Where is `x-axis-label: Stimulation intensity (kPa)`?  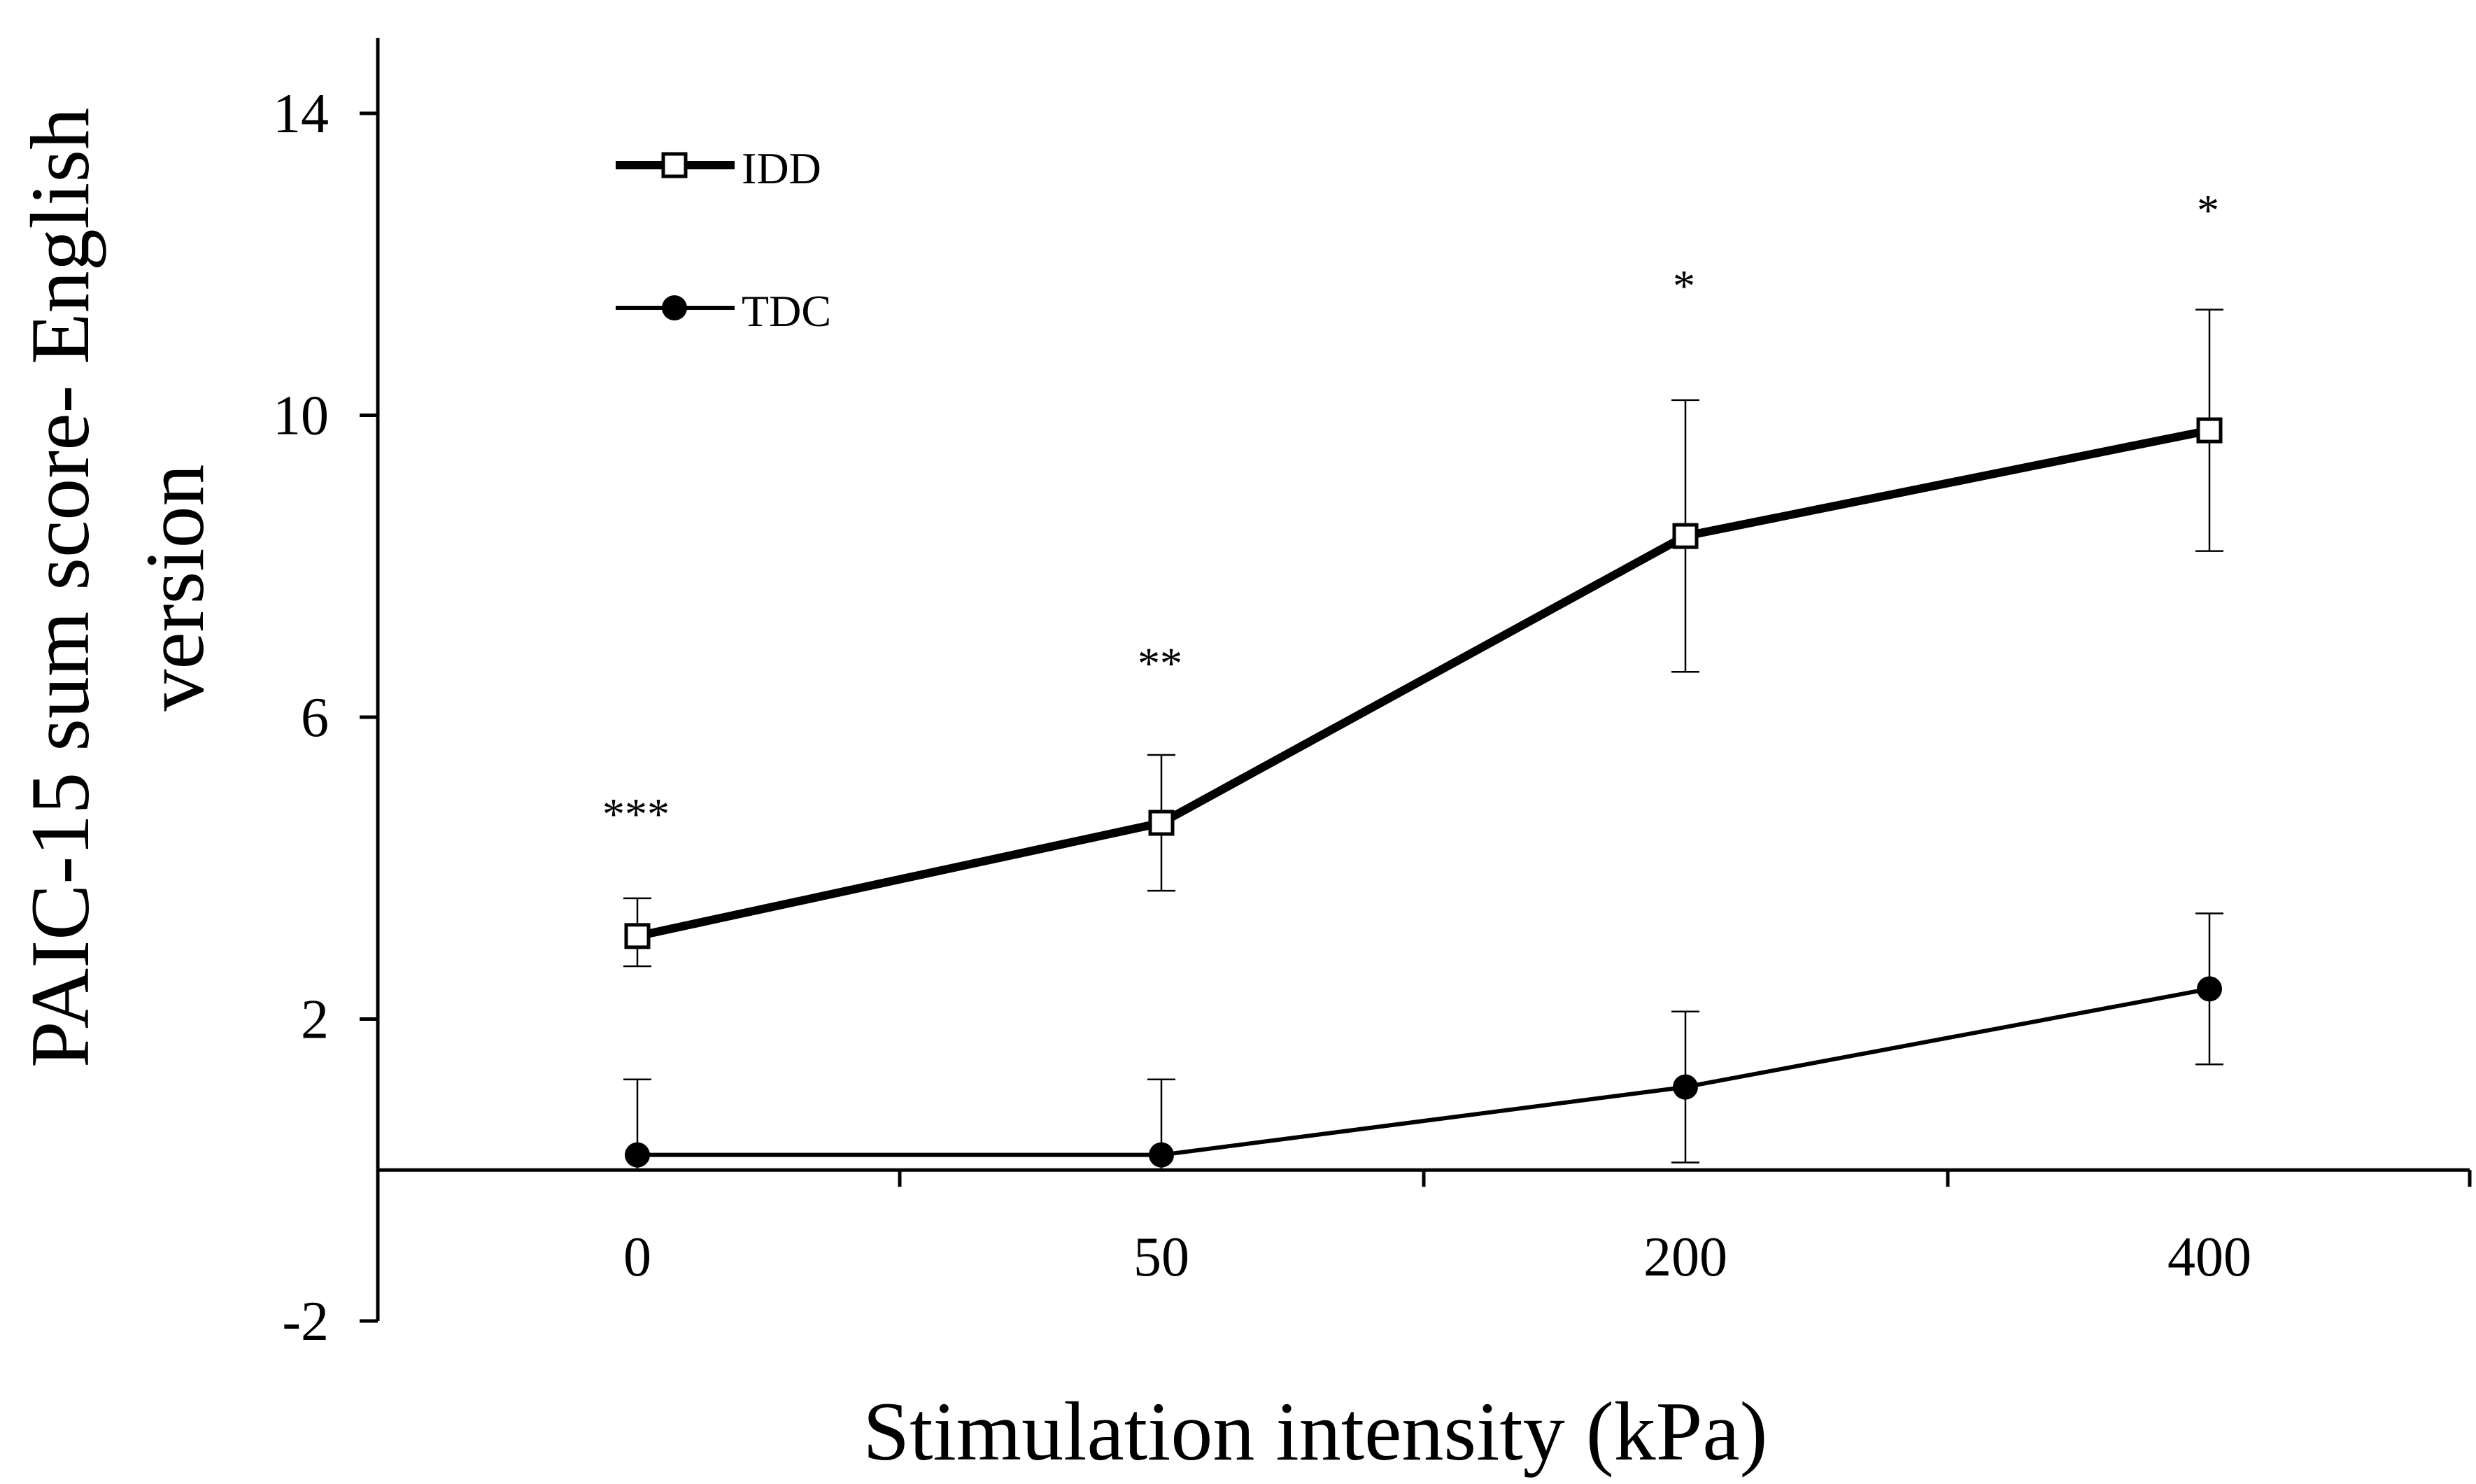
x-axis-label: Stimulation intensity (kPa) is located at coordinates (1315, 1432).